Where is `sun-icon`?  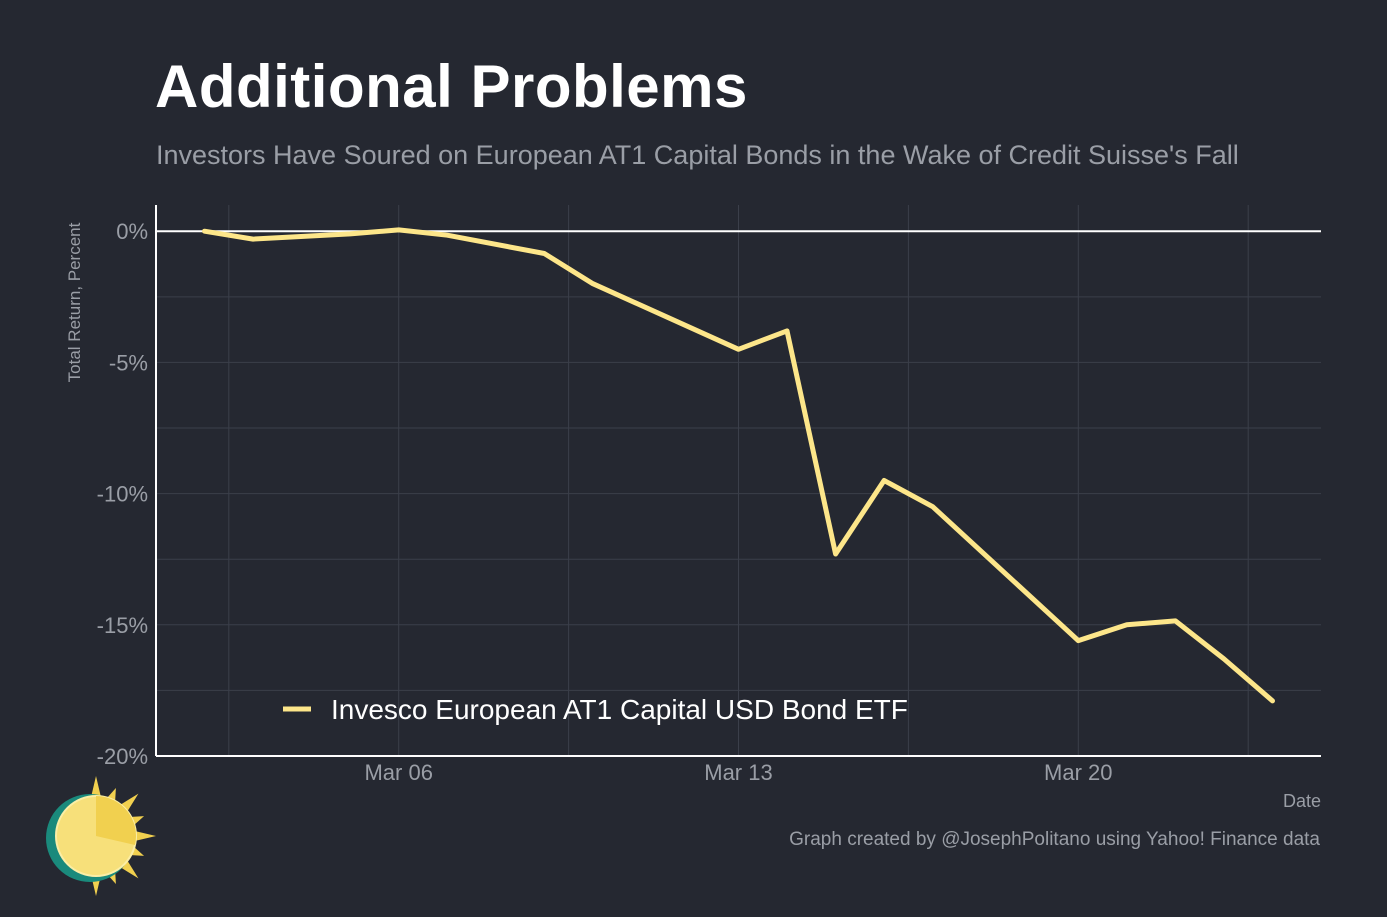 sun-icon is located at coordinates (101, 836).